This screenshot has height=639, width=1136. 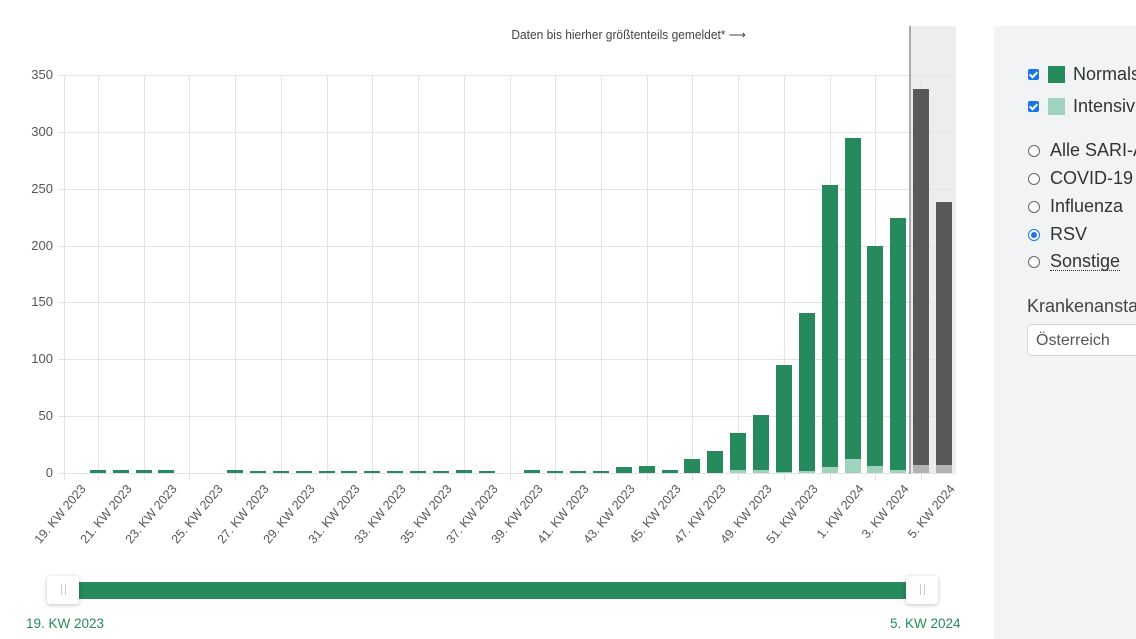 I want to click on bar-22-kw-2023, so click(x=144, y=471).